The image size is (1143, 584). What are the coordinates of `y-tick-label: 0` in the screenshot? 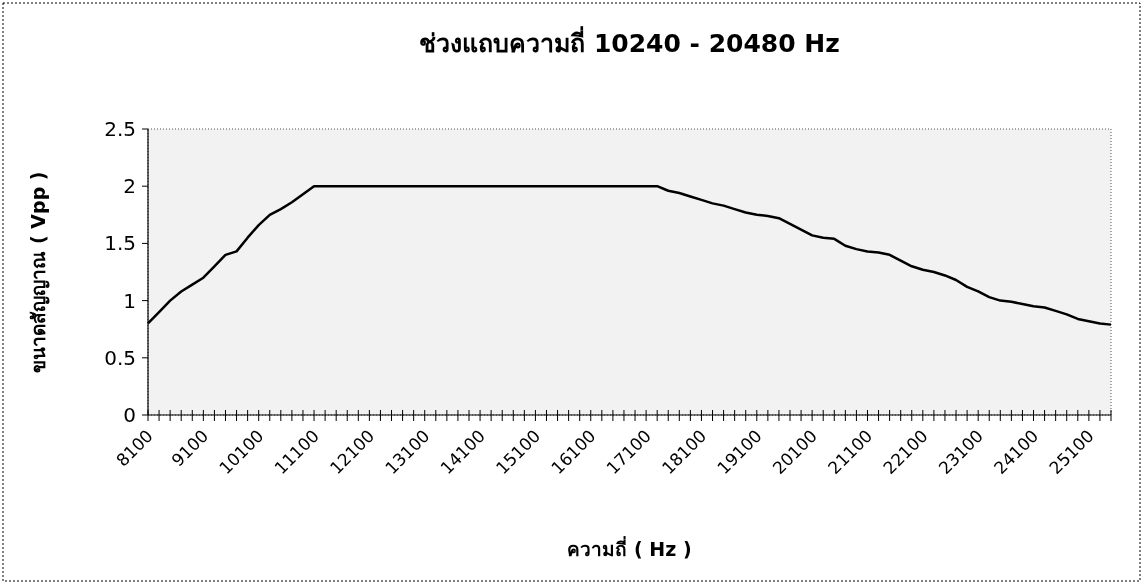 It's located at (129, 415).